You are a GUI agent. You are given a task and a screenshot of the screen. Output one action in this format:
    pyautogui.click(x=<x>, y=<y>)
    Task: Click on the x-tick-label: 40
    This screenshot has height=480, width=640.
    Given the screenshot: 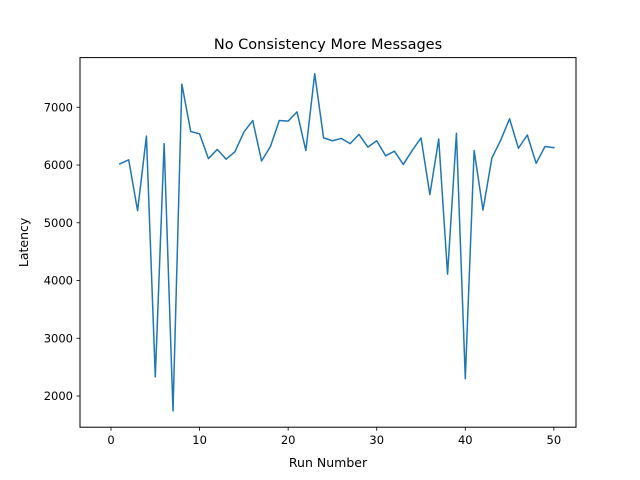 What is the action you would take?
    pyautogui.click(x=465, y=440)
    